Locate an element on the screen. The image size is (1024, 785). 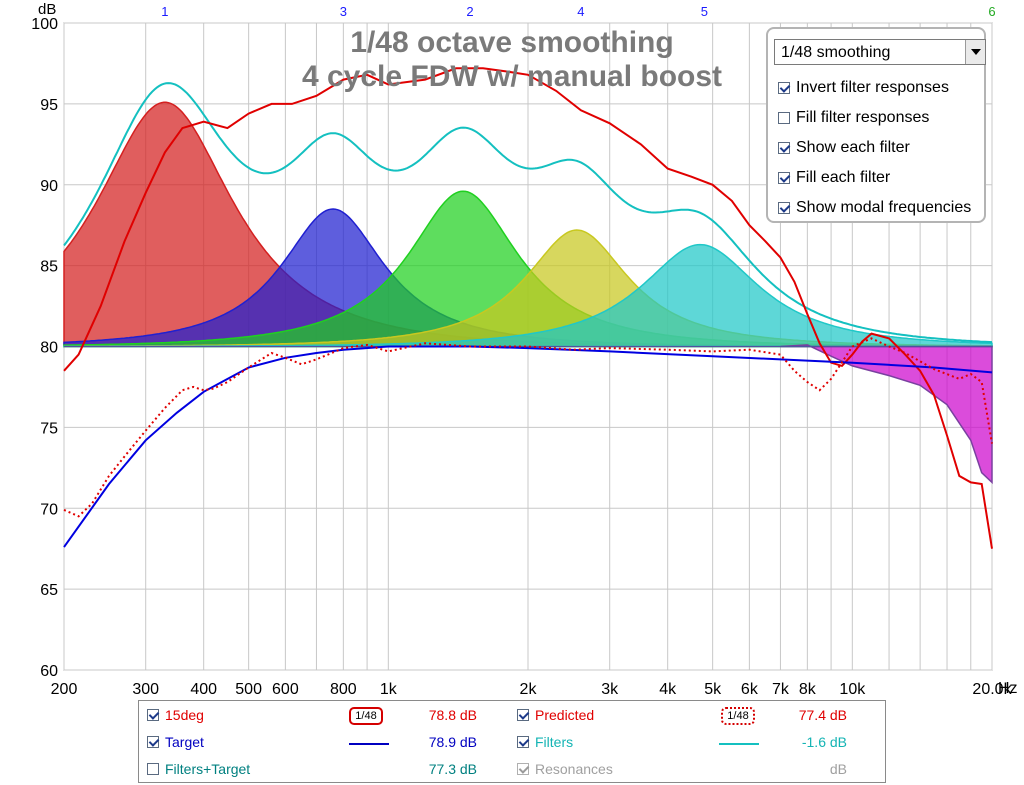
legend-item-predicted: Predicted is located at coordinates (555, 715).